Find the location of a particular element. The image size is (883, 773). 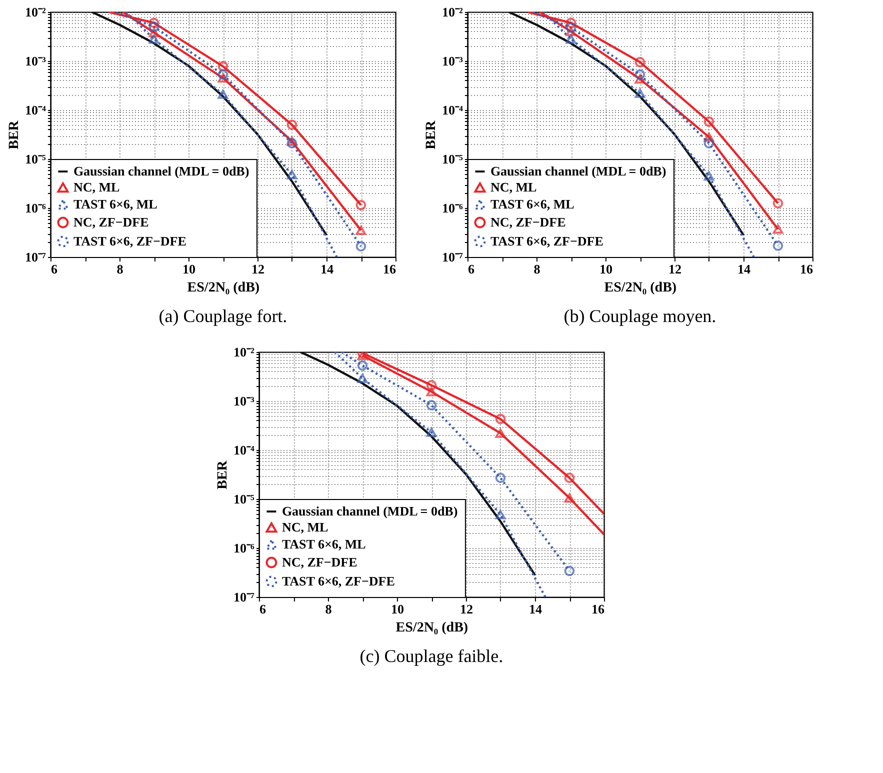

text: (c) Couplage faible. is located at coordinates (432, 656).